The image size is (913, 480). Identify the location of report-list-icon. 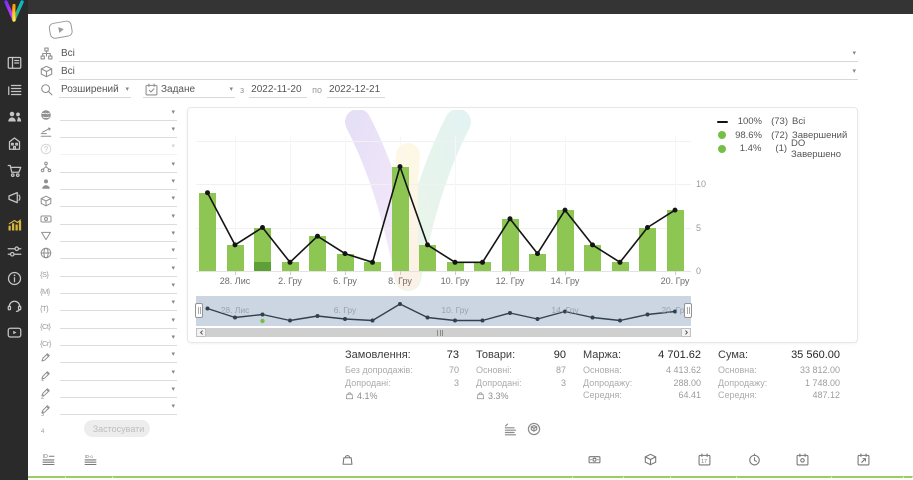
(511, 429).